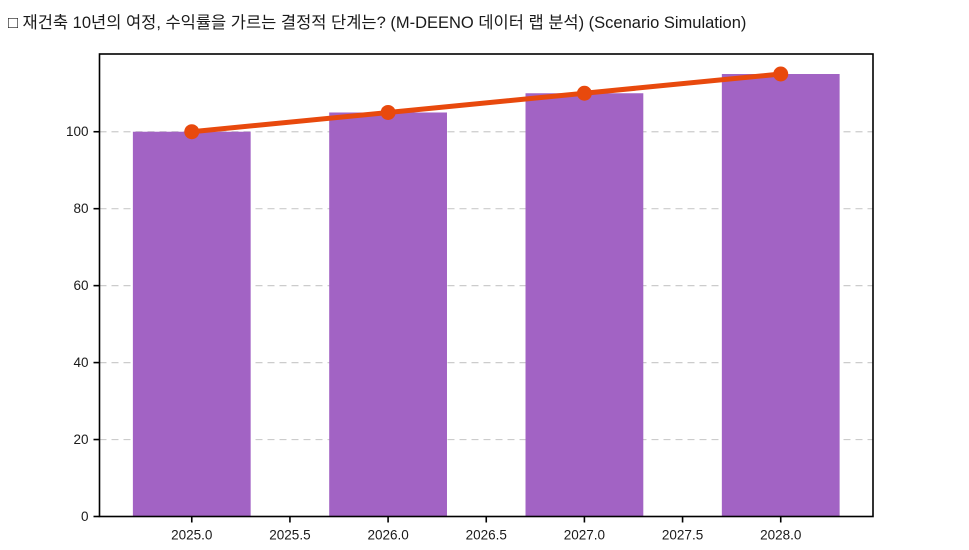  What do you see at coordinates (486, 535) in the screenshot?
I see `x-tick-label: 2026.5` at bounding box center [486, 535].